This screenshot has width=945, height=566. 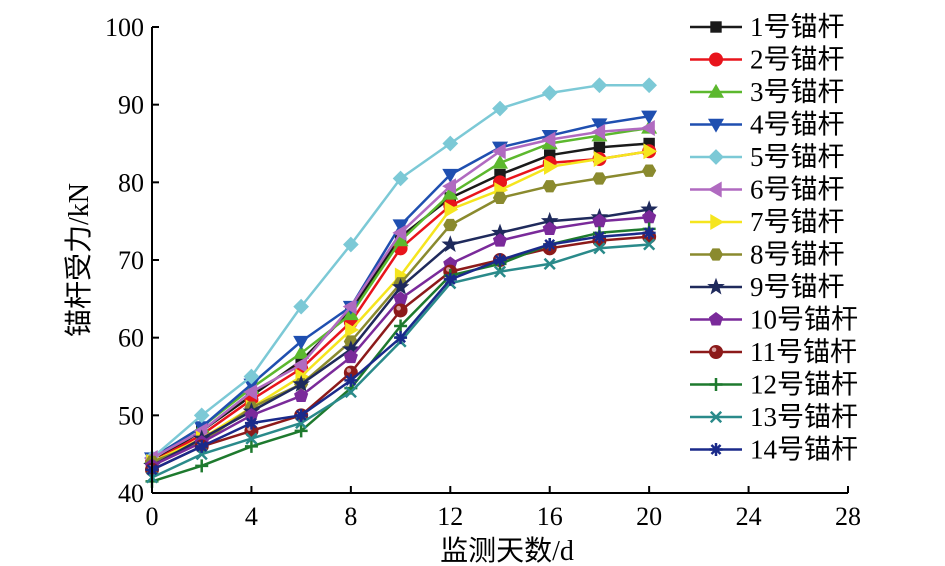 I want to click on y-tick-label: 80, so click(x=131, y=182).